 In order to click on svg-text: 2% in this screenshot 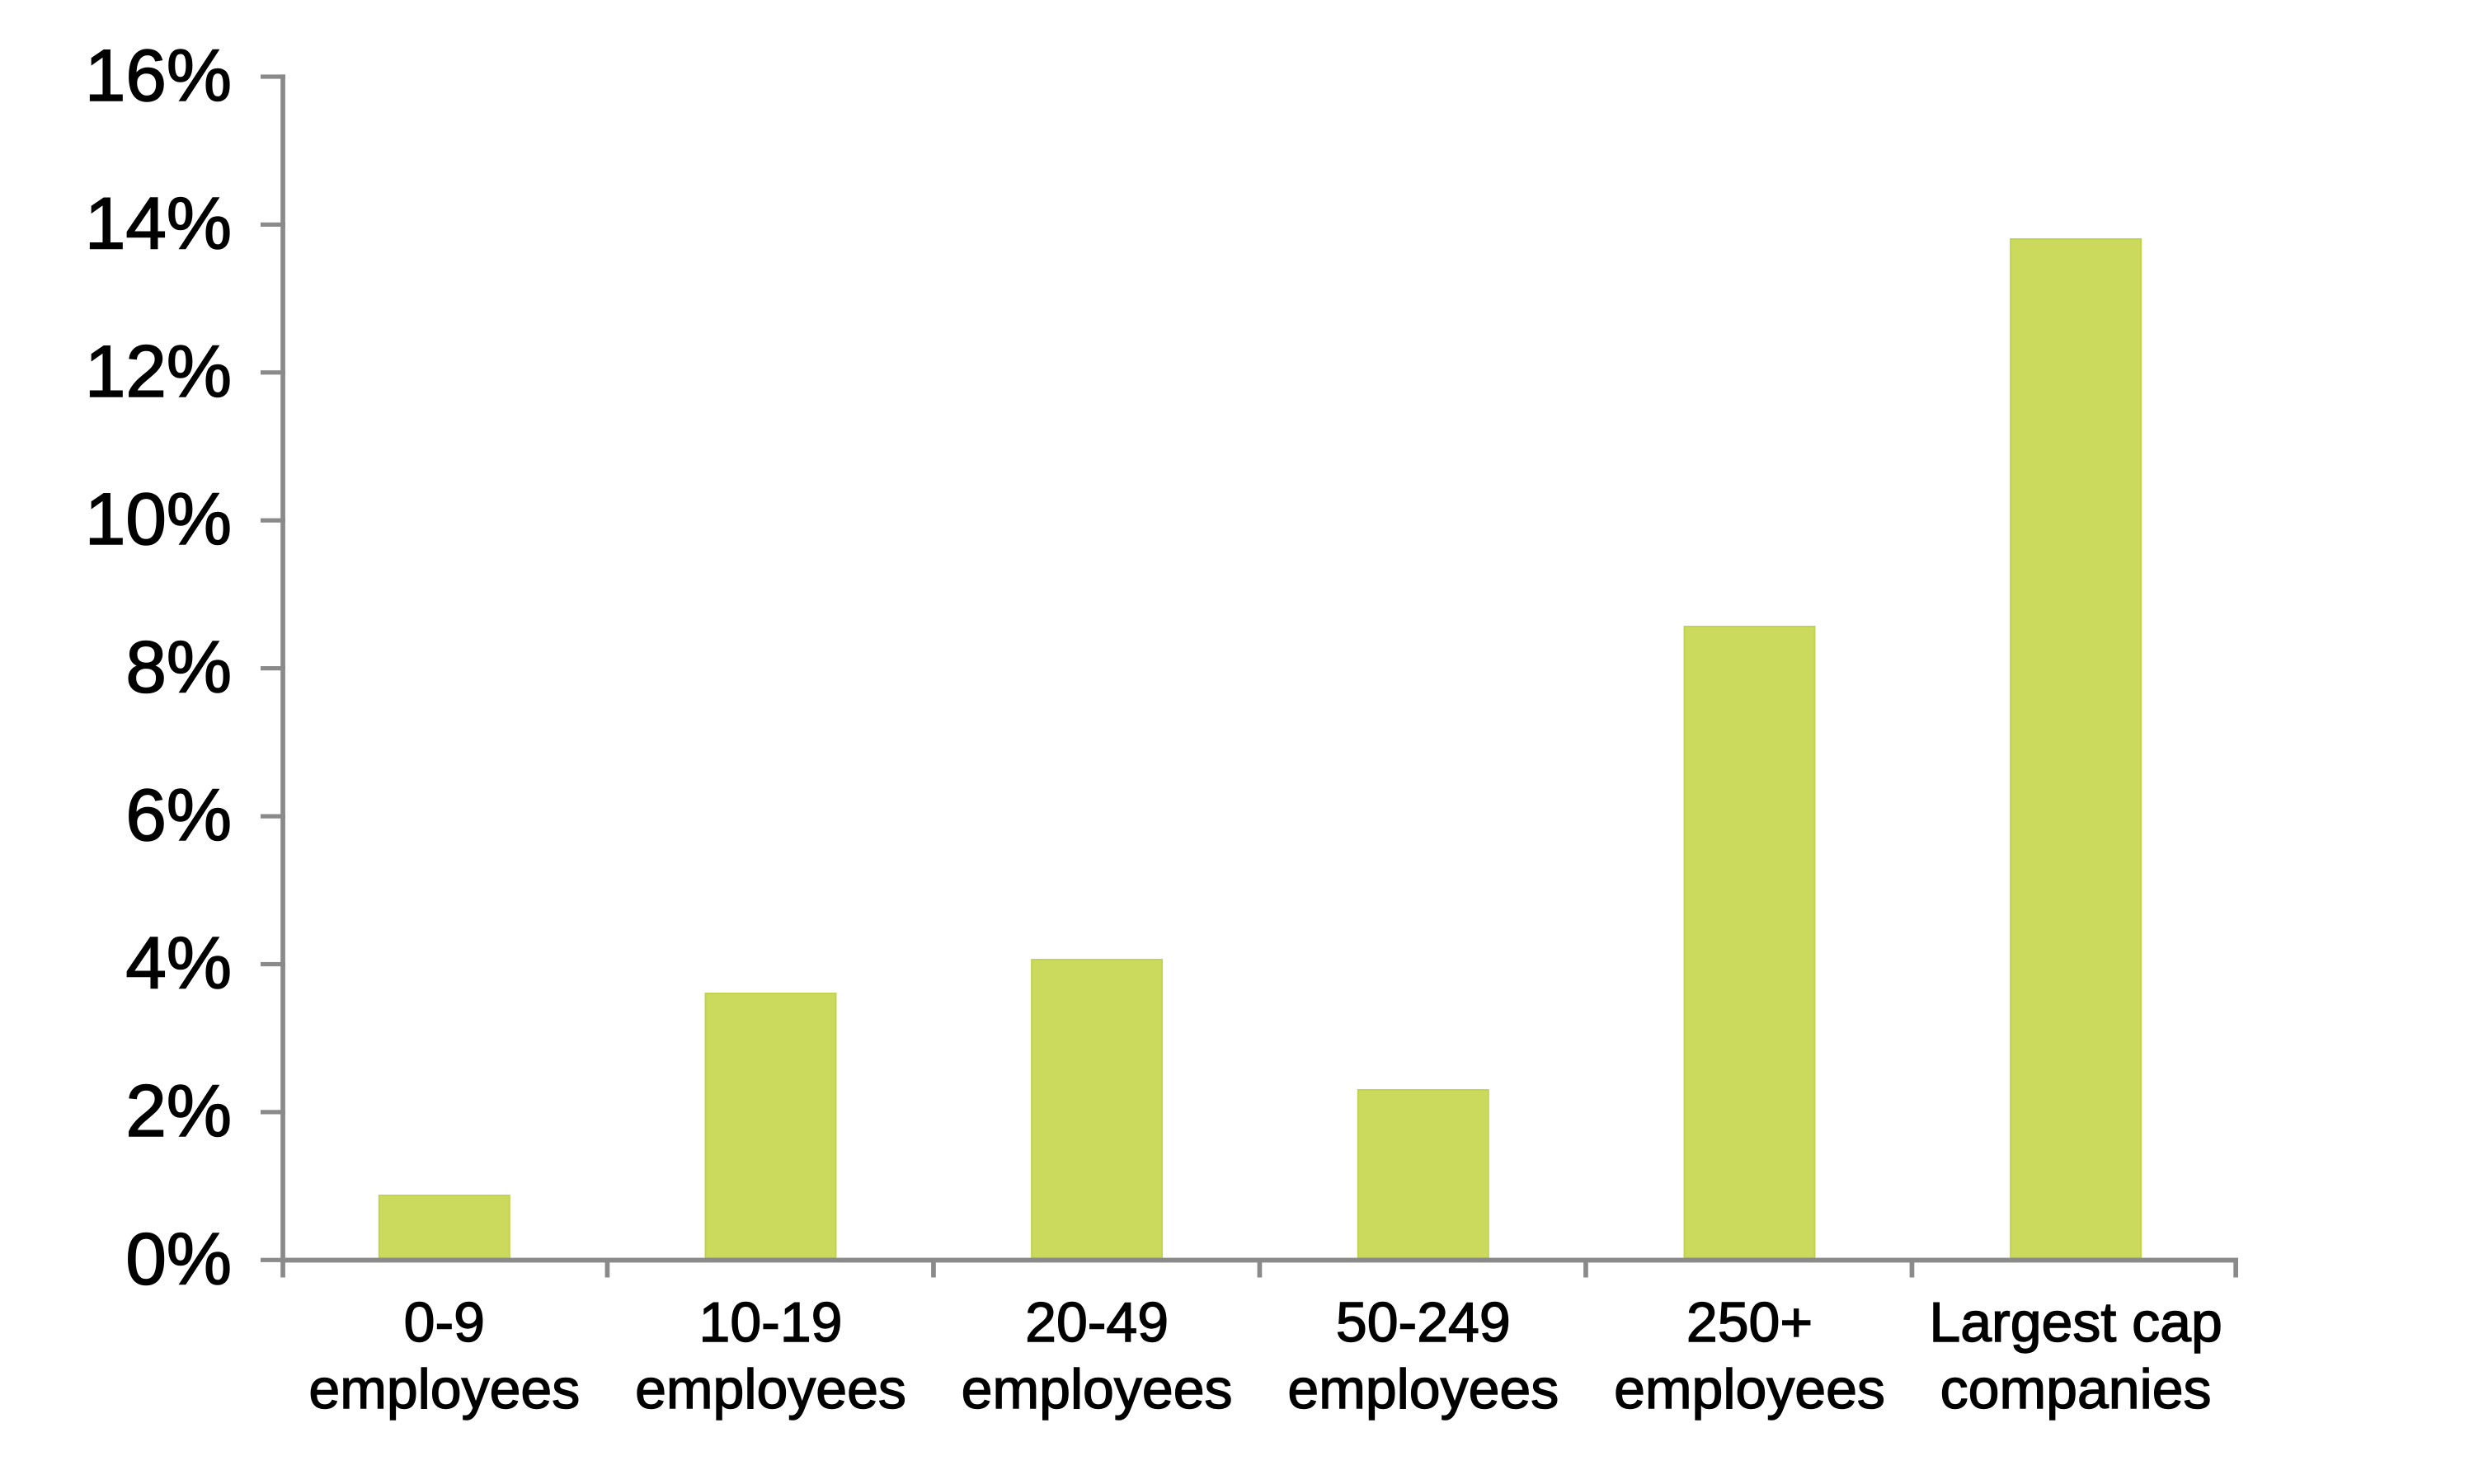, I will do `click(178, 1110)`.